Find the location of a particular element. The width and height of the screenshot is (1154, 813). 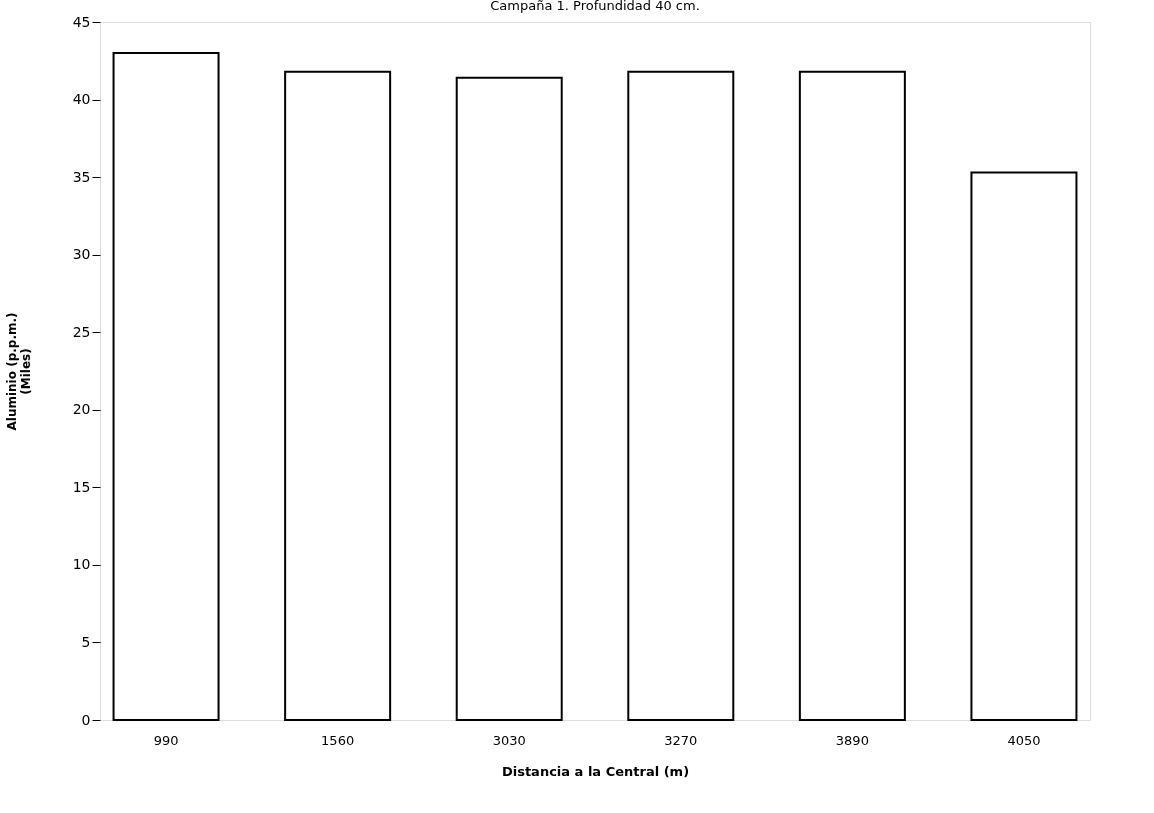

y-tick-label: 20 is located at coordinates (81, 409).